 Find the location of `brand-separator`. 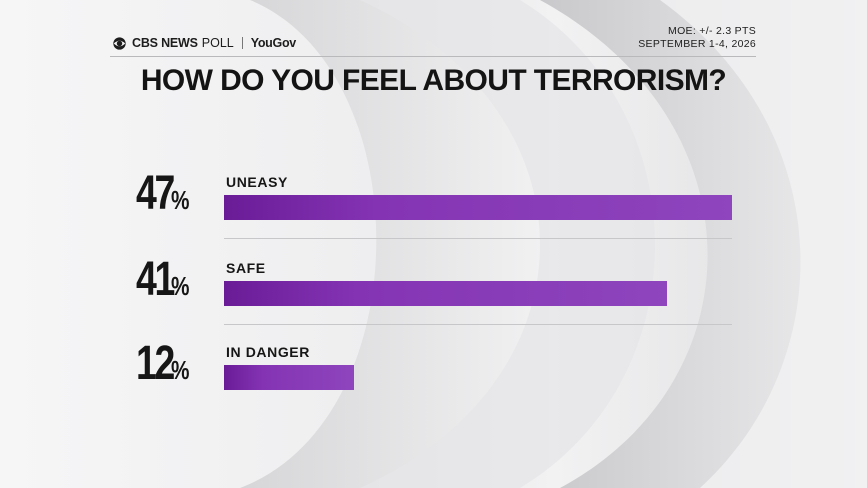

brand-separator is located at coordinates (242, 43).